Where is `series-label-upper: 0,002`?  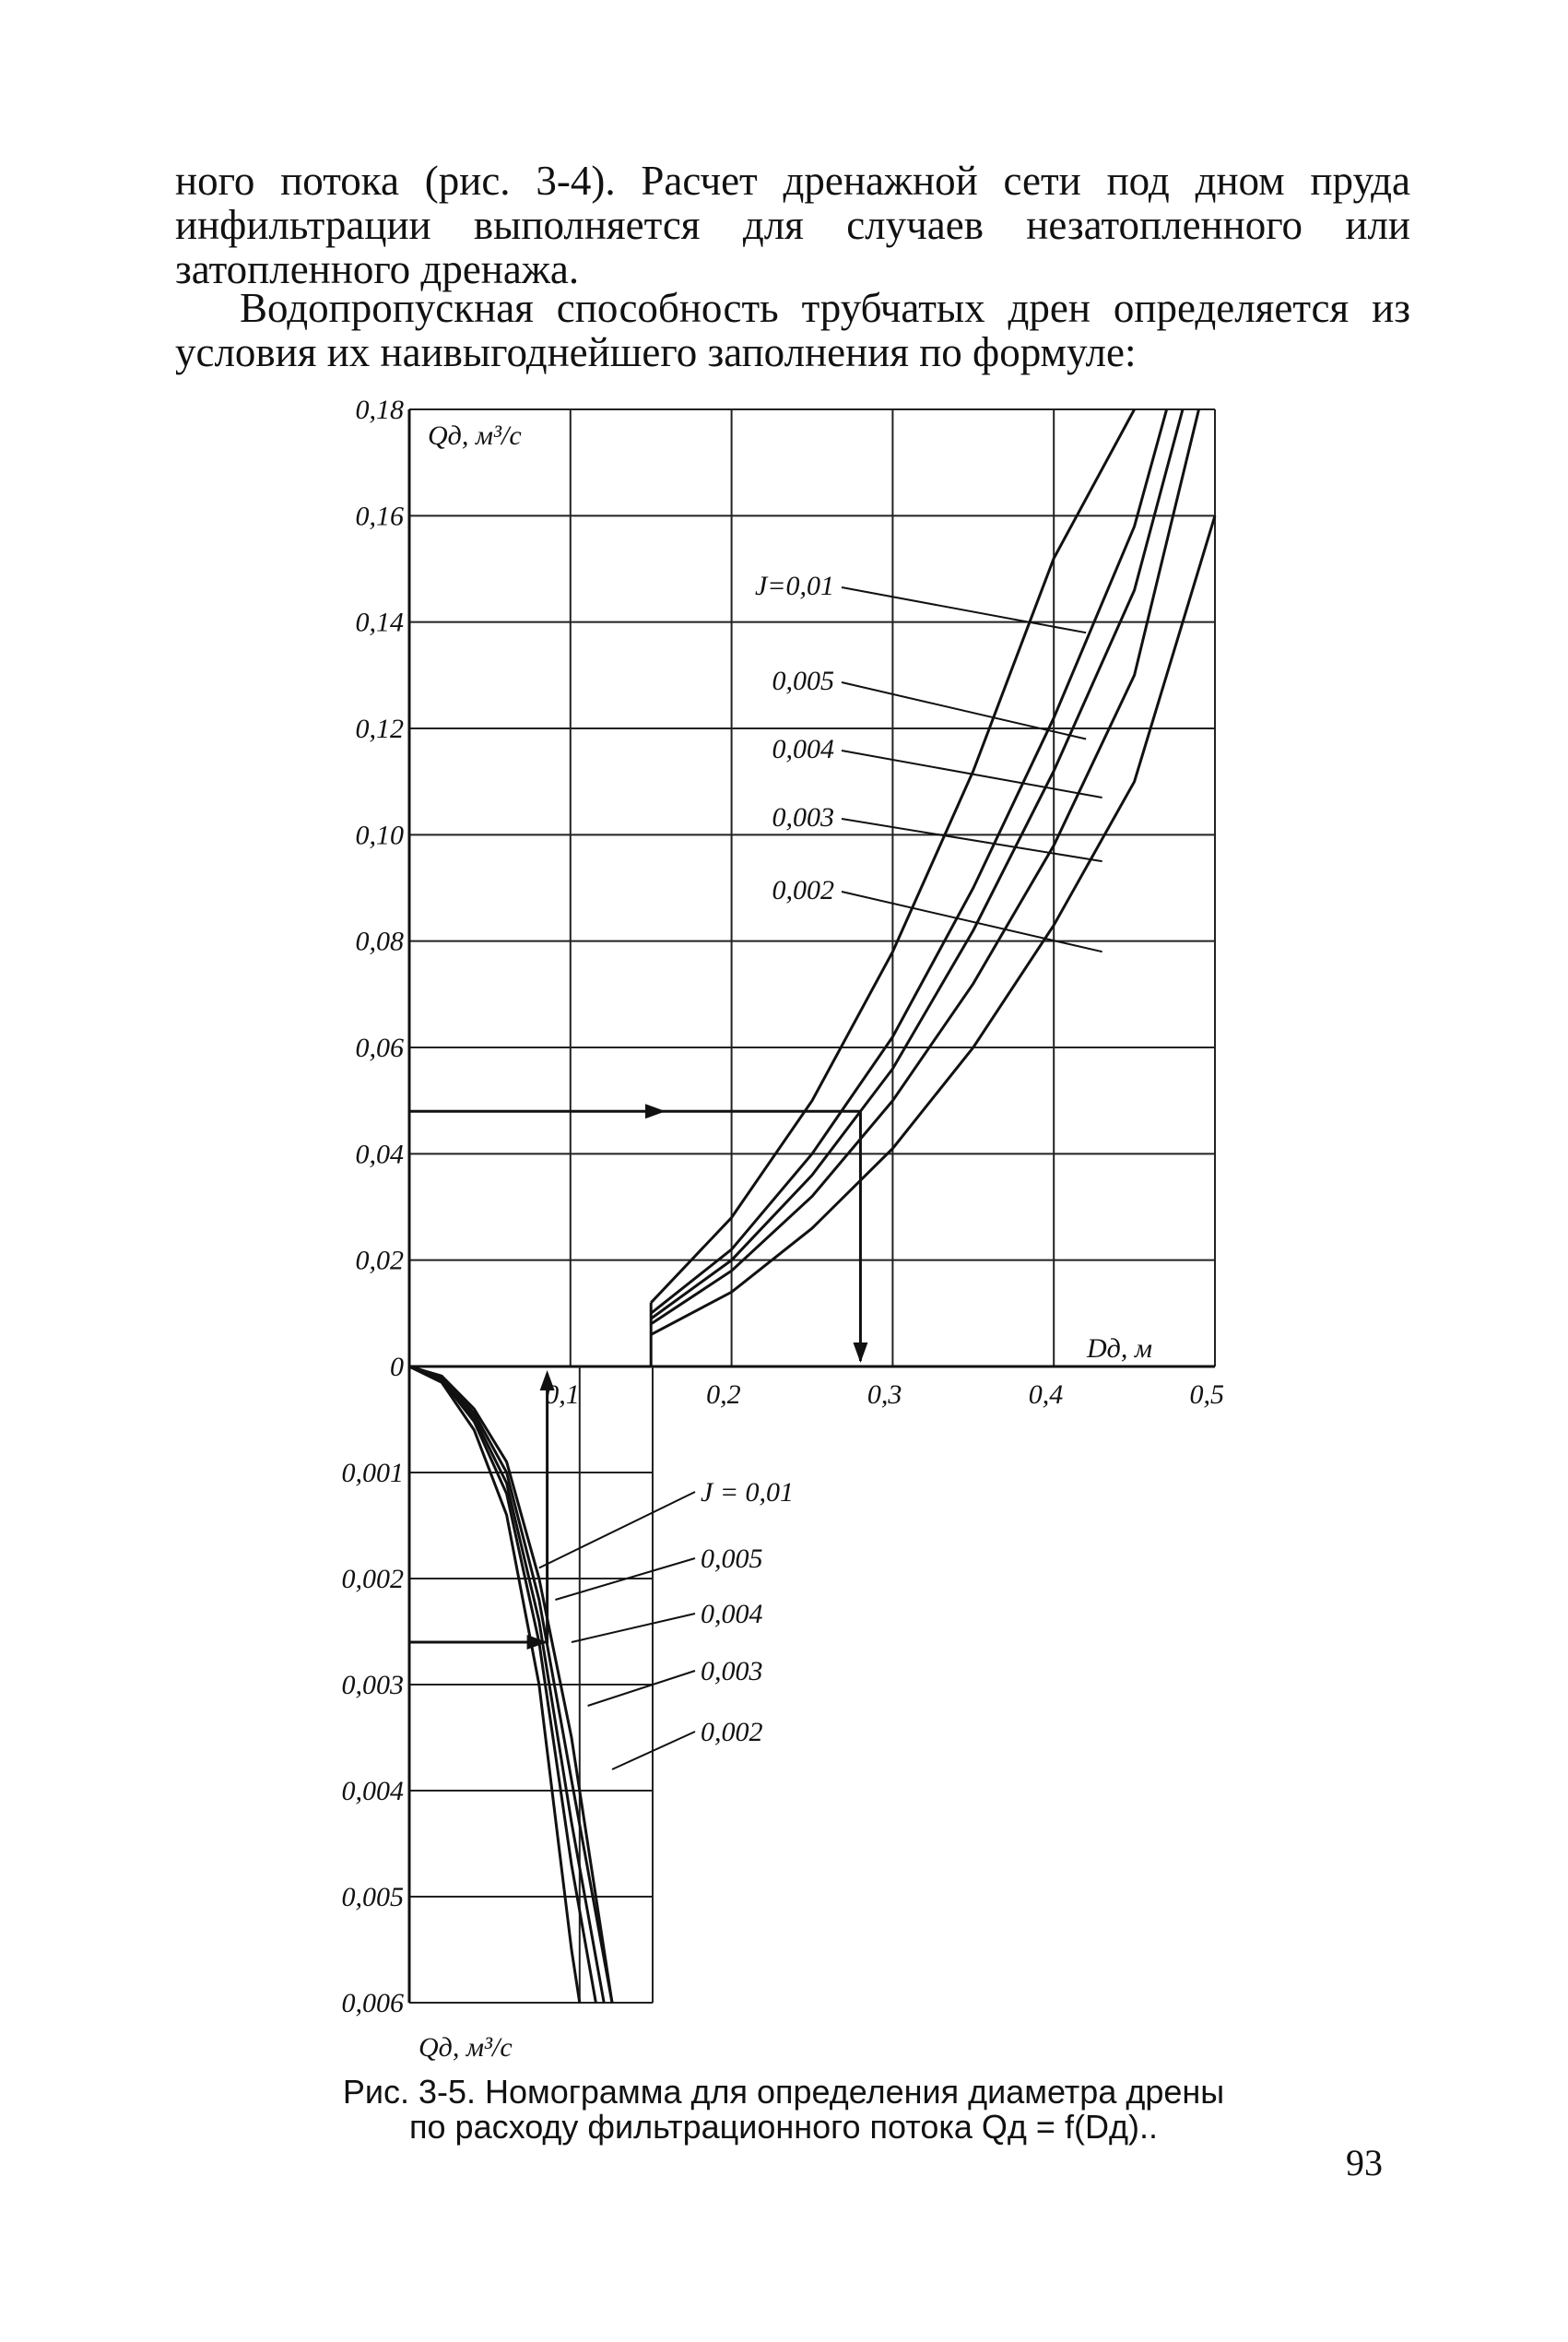
series-label-upper: 0,002 is located at coordinates (803, 890).